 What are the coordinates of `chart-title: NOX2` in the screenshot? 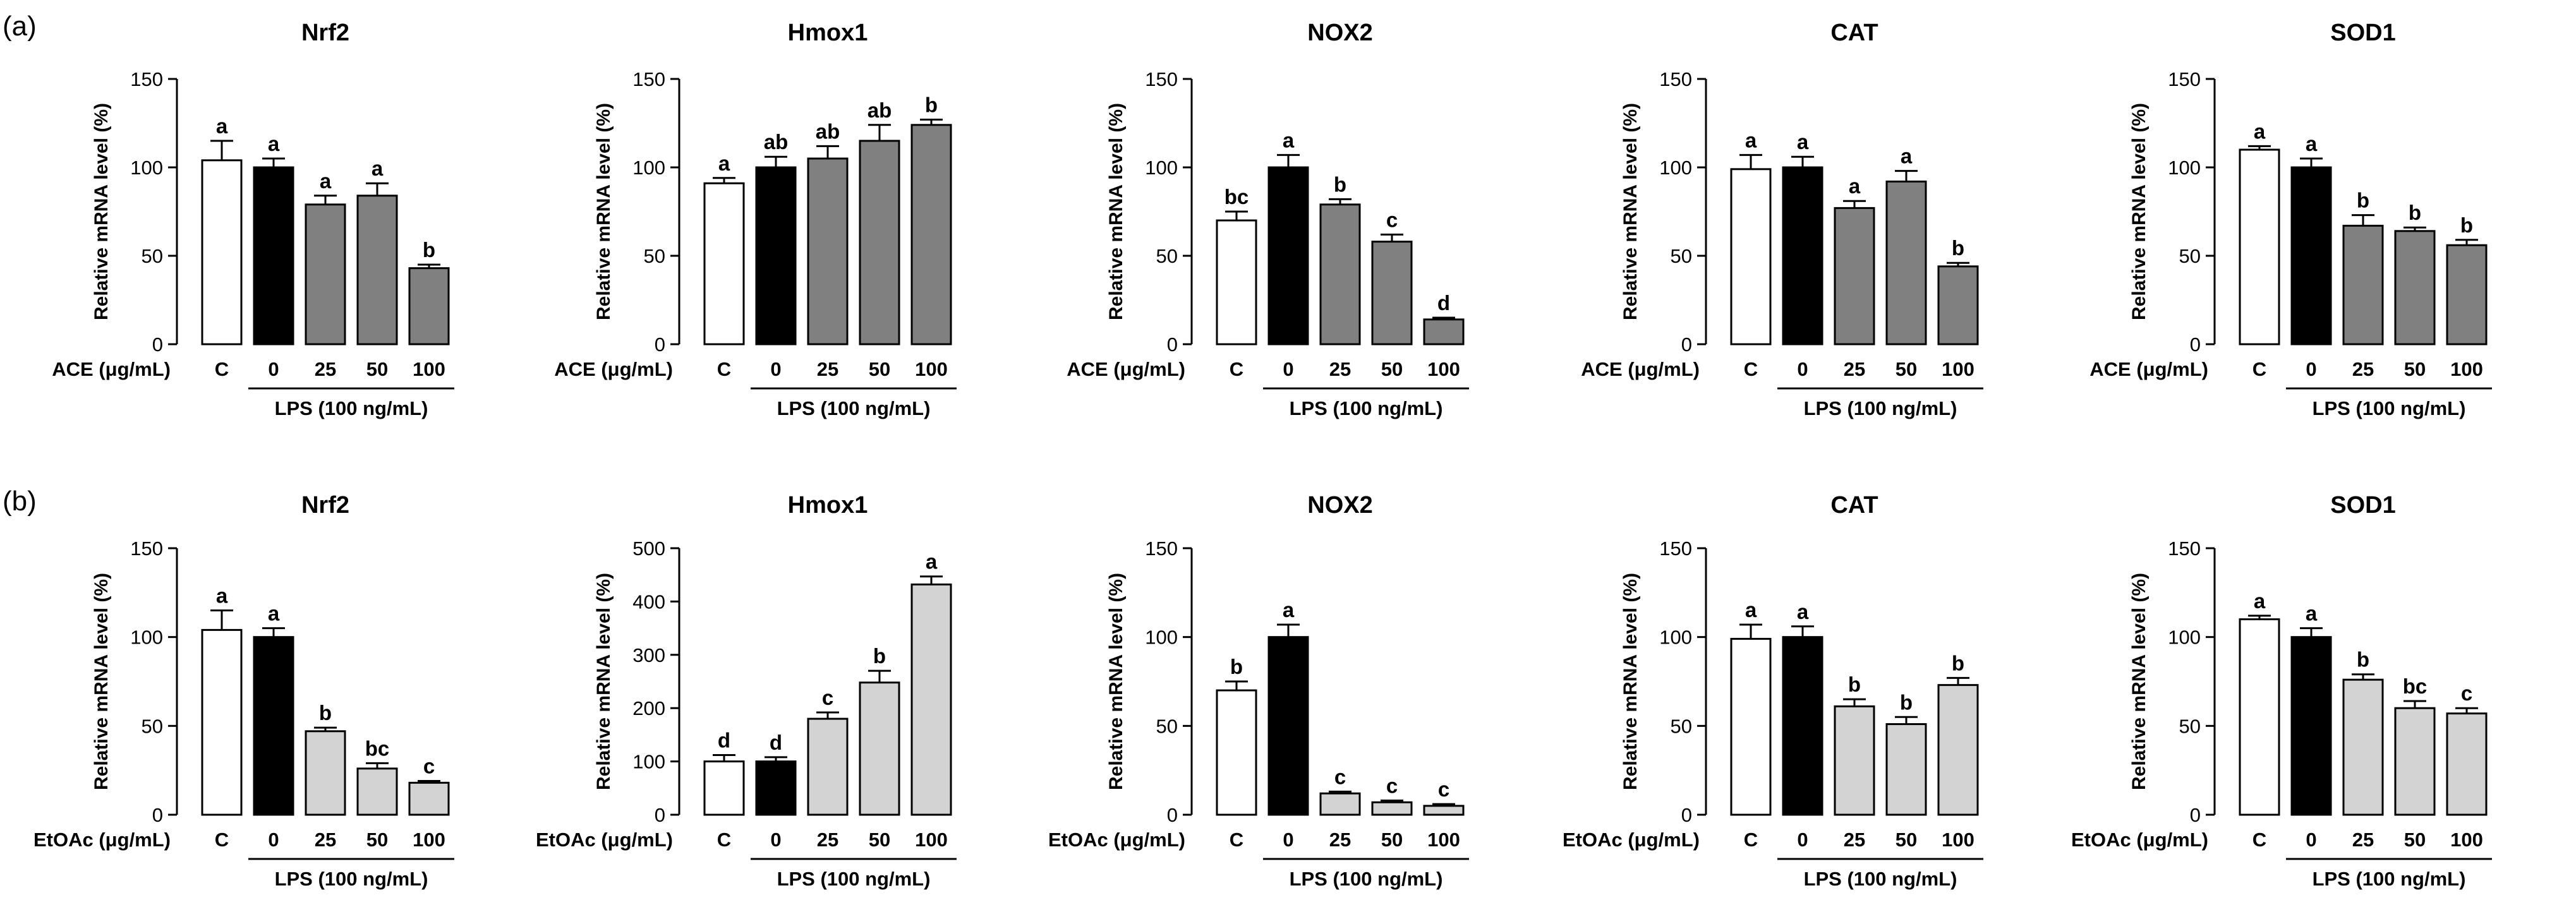 It's located at (1339, 505).